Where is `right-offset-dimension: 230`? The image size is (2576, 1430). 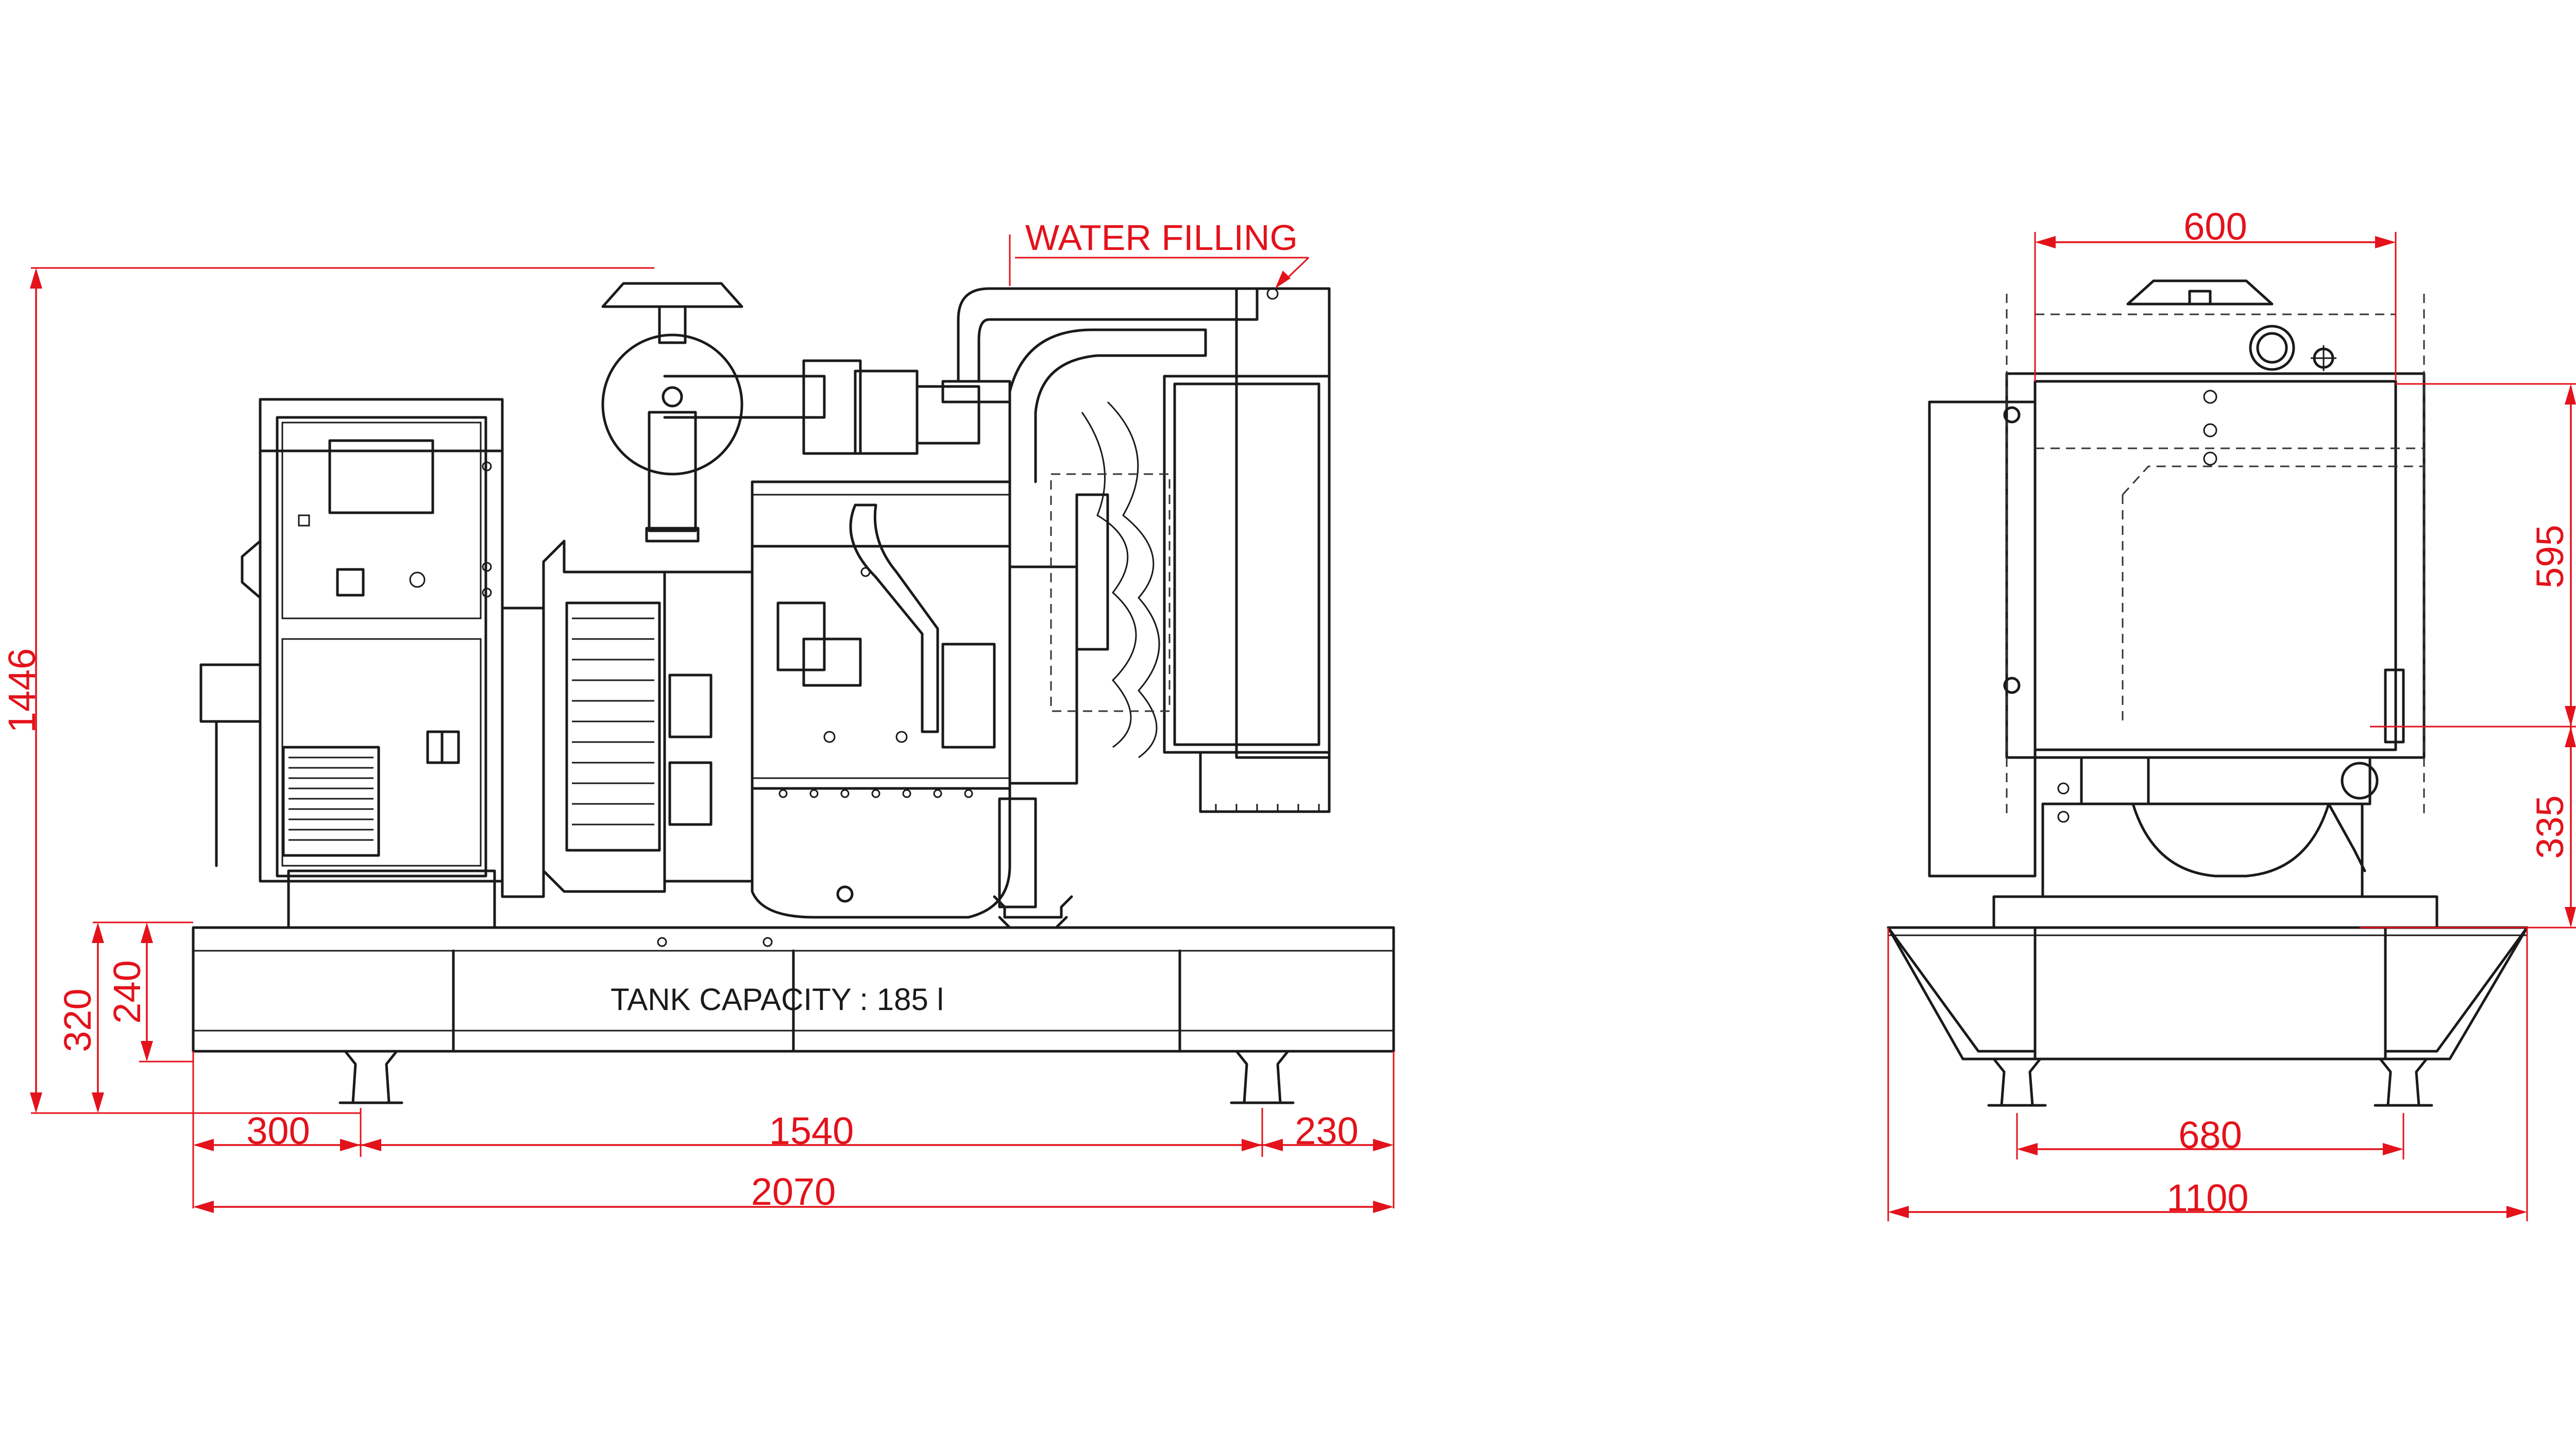 right-offset-dimension: 230 is located at coordinates (1326, 1130).